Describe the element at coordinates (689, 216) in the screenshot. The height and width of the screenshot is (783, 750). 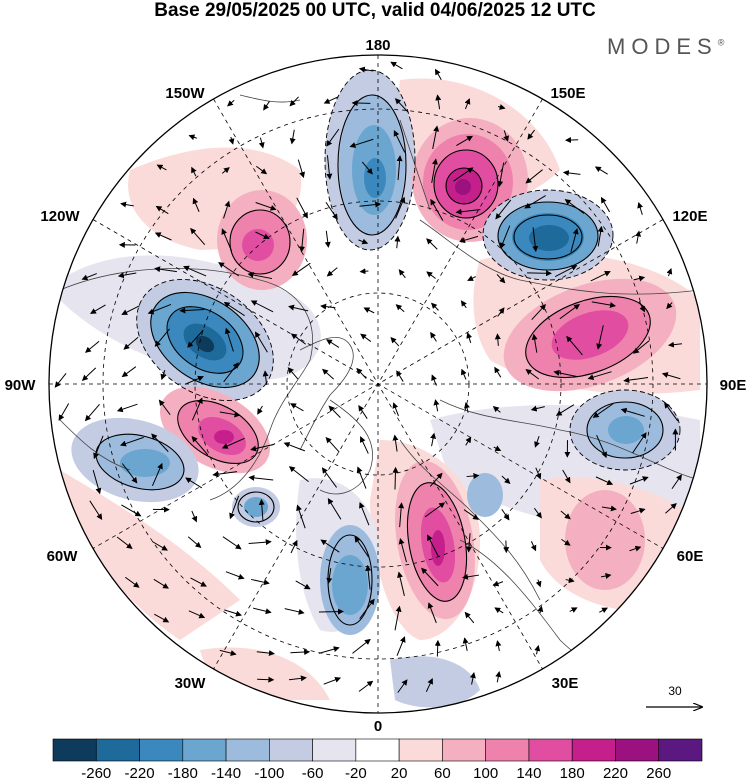
I see `lon-label-120e: 120E` at that location.